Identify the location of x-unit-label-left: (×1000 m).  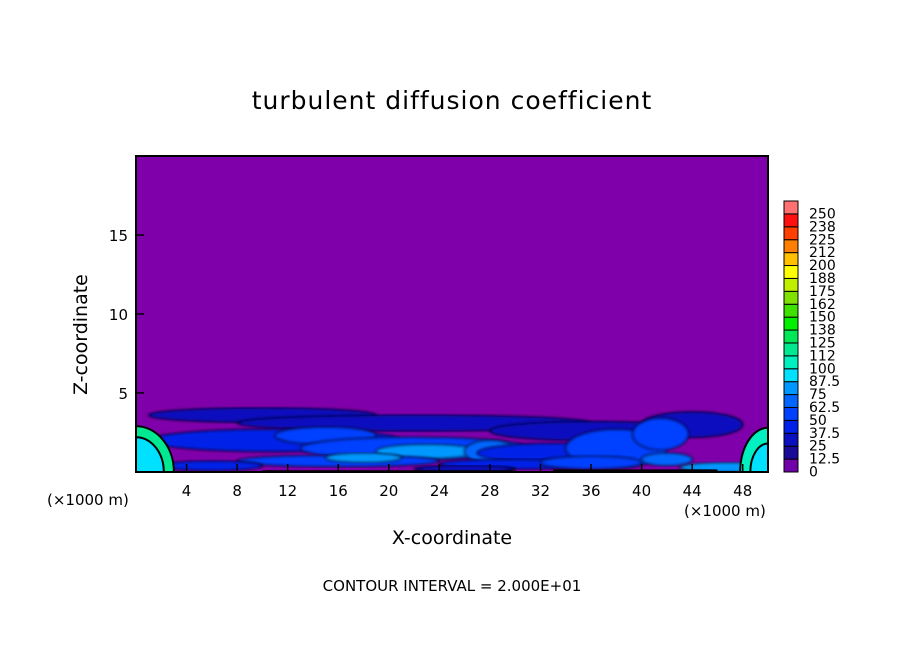
(88, 500).